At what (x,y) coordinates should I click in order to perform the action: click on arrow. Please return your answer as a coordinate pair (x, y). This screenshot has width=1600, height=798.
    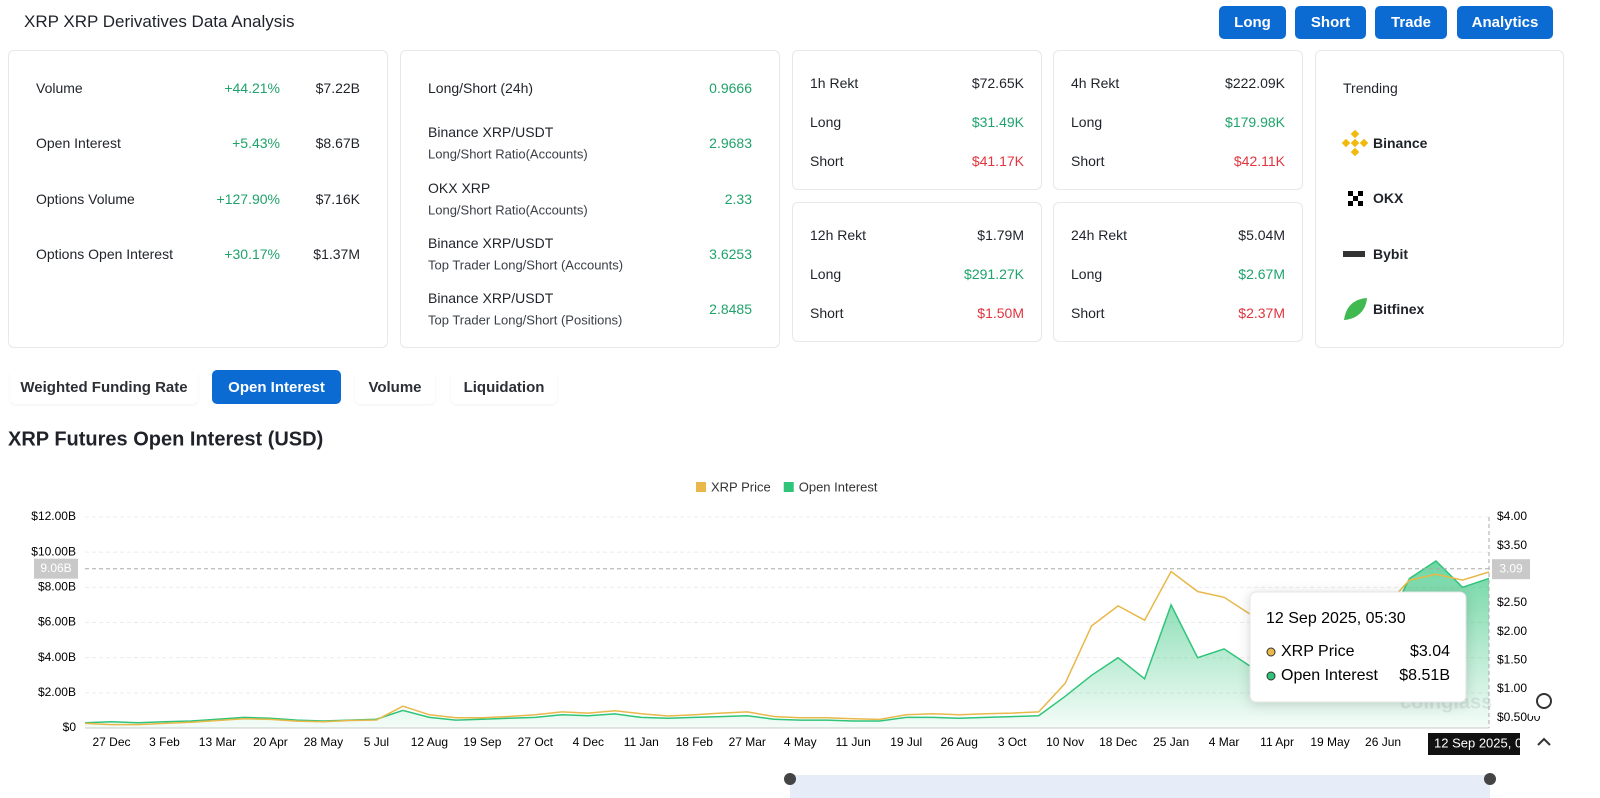
    Looking at the image, I should click on (1544, 741).